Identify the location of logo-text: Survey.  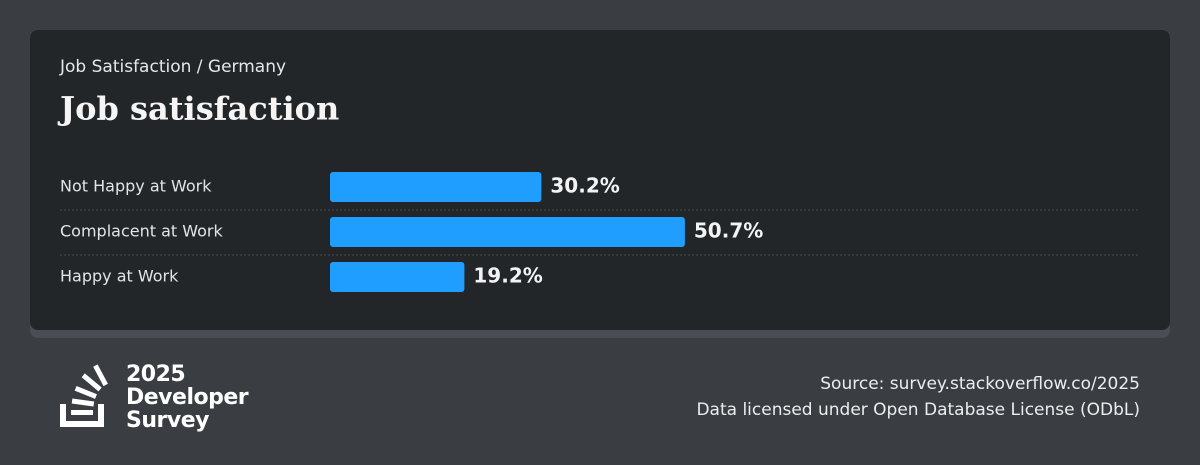
(167, 420).